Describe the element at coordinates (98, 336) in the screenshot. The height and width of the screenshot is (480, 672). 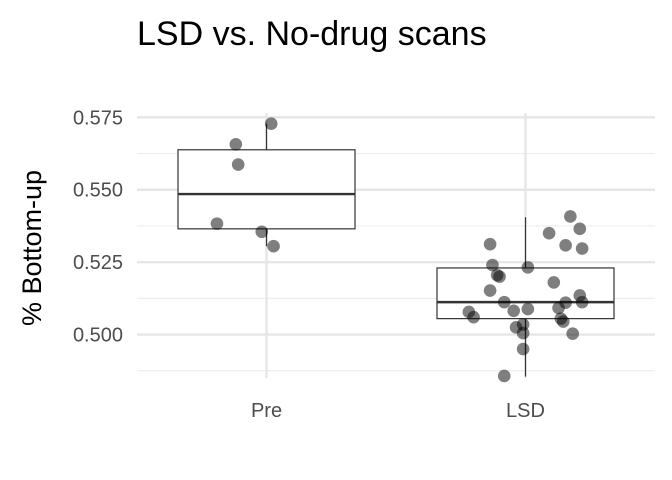
I see `y-tick-label: 0.500` at that location.